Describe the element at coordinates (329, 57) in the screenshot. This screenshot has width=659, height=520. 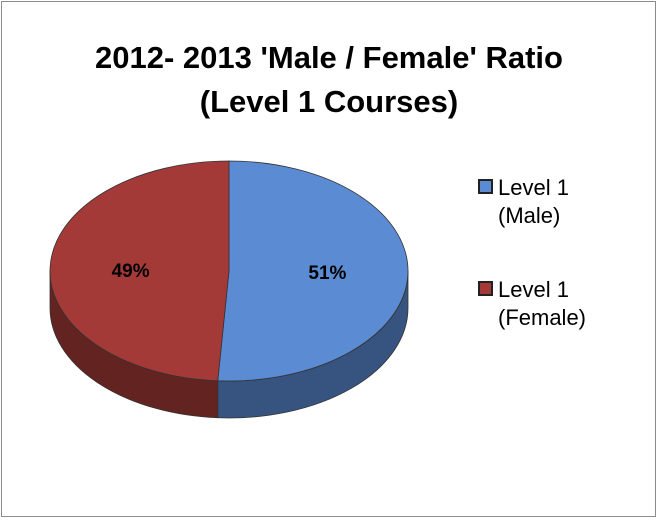
I see `chart-title: 2012- 2013 'Male / Female' Ratio` at that location.